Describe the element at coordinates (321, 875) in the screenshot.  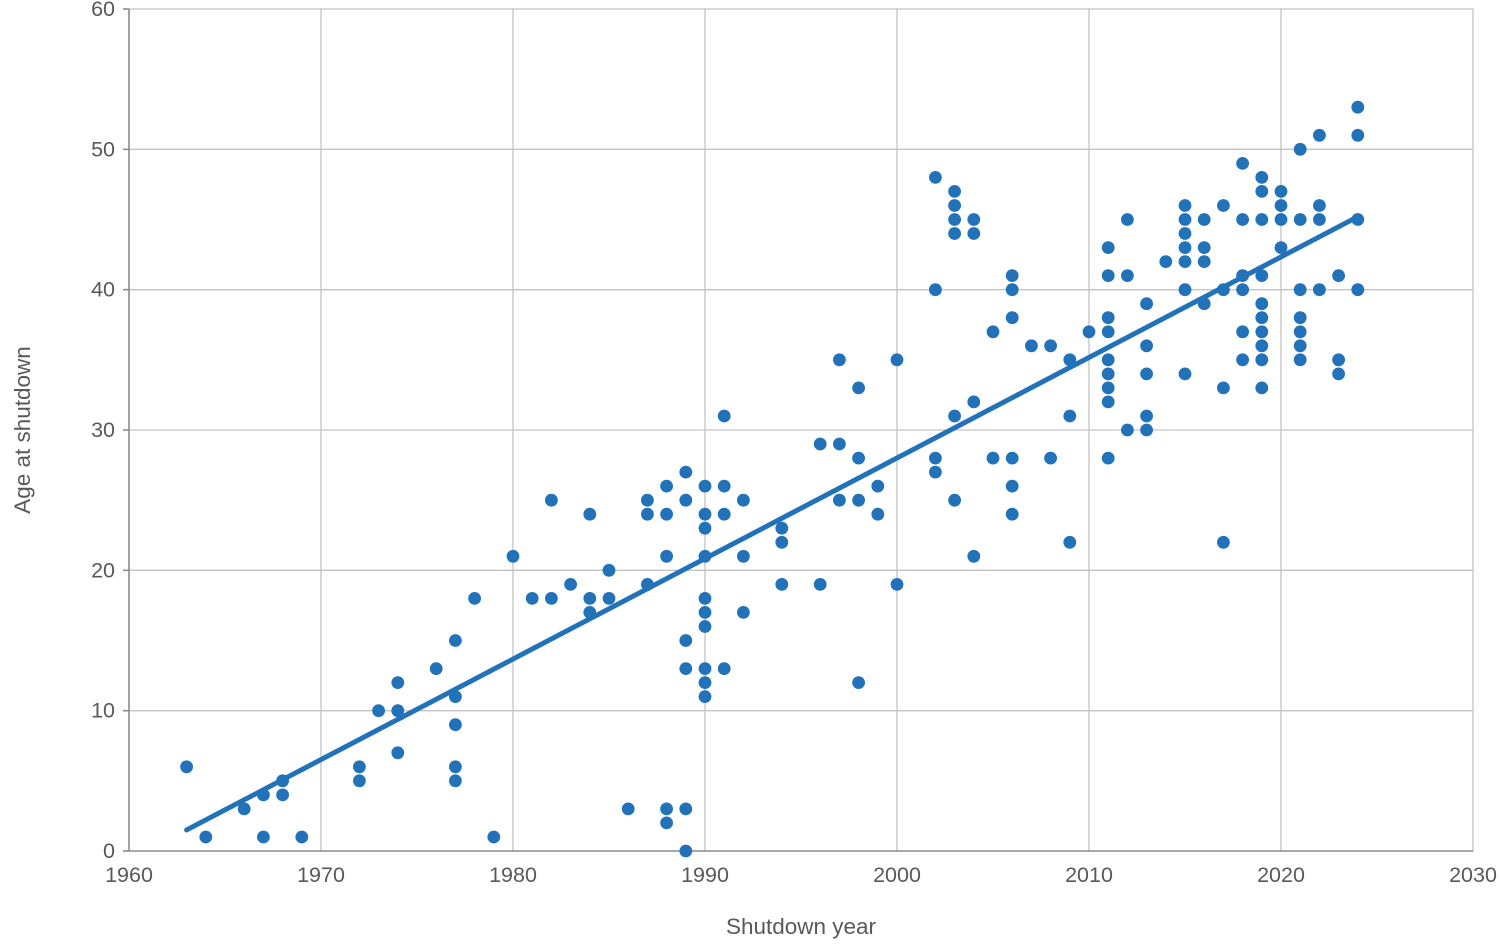
I see `x-tick-label: 1970` at that location.